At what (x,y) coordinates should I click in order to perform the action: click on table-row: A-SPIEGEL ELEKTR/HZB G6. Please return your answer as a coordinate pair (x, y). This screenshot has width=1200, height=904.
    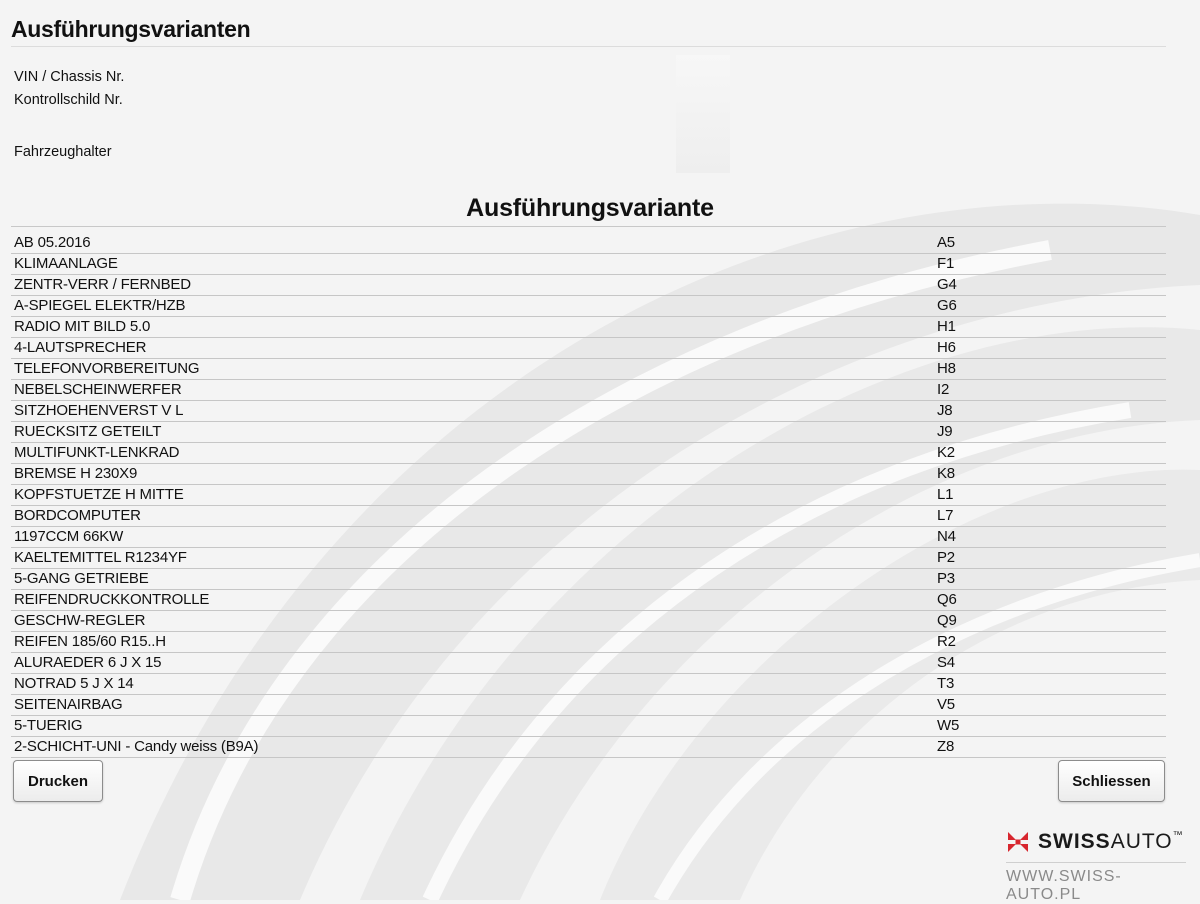
    Looking at the image, I should click on (588, 306).